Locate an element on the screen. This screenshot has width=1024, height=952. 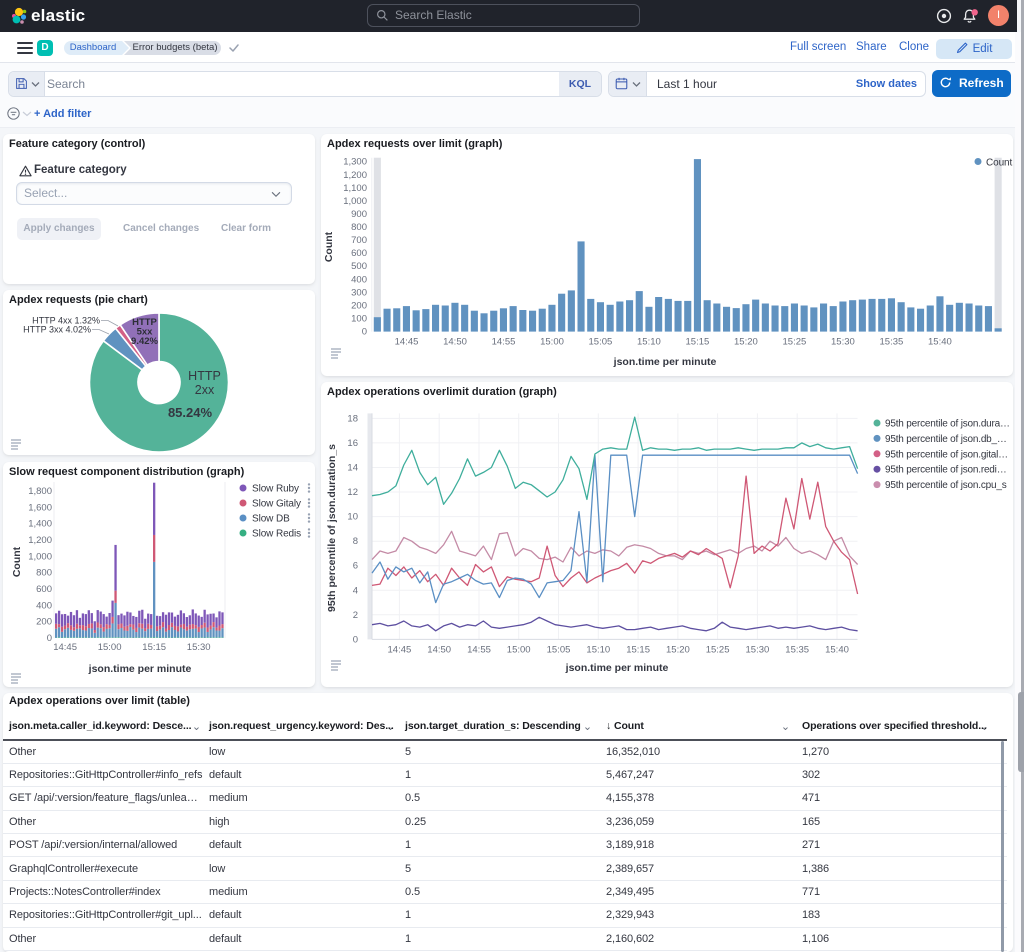
svg-text: 9.42% is located at coordinates (144, 341).